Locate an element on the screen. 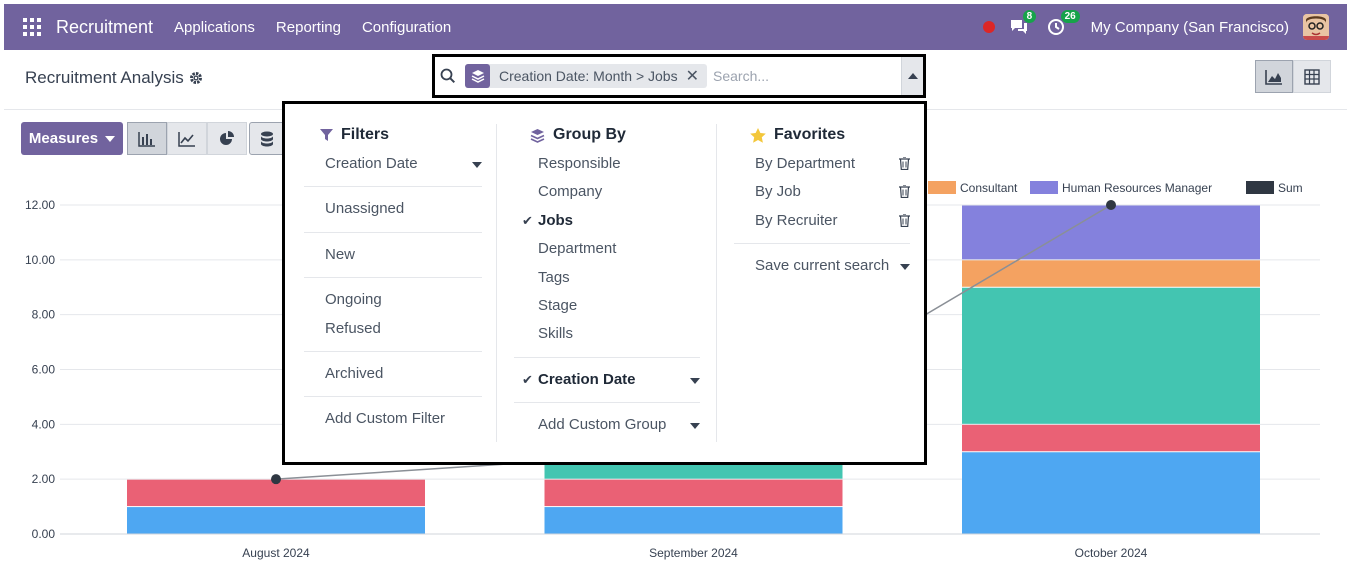 The height and width of the screenshot is (580, 1347). y-tick-label: 8.00 is located at coordinates (44, 315).